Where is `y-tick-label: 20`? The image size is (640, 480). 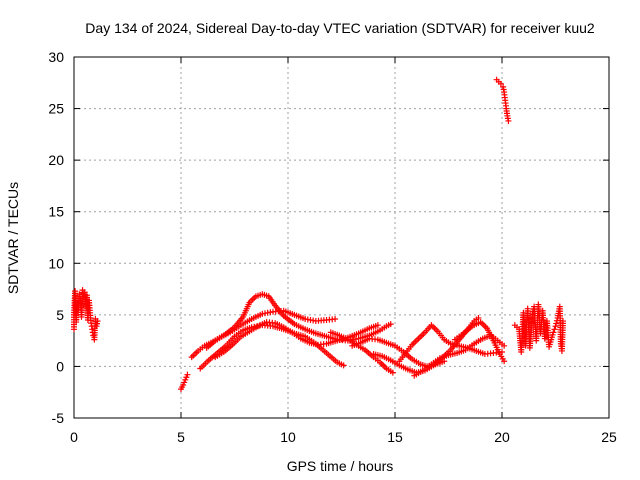 y-tick-label: 20 is located at coordinates (56, 160).